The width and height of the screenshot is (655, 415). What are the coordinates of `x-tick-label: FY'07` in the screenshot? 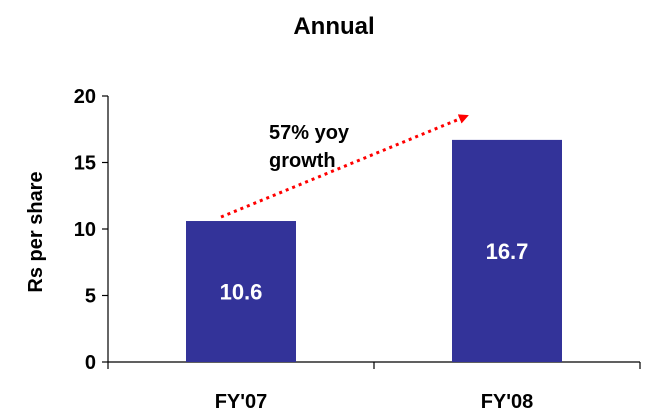 It's located at (241, 402).